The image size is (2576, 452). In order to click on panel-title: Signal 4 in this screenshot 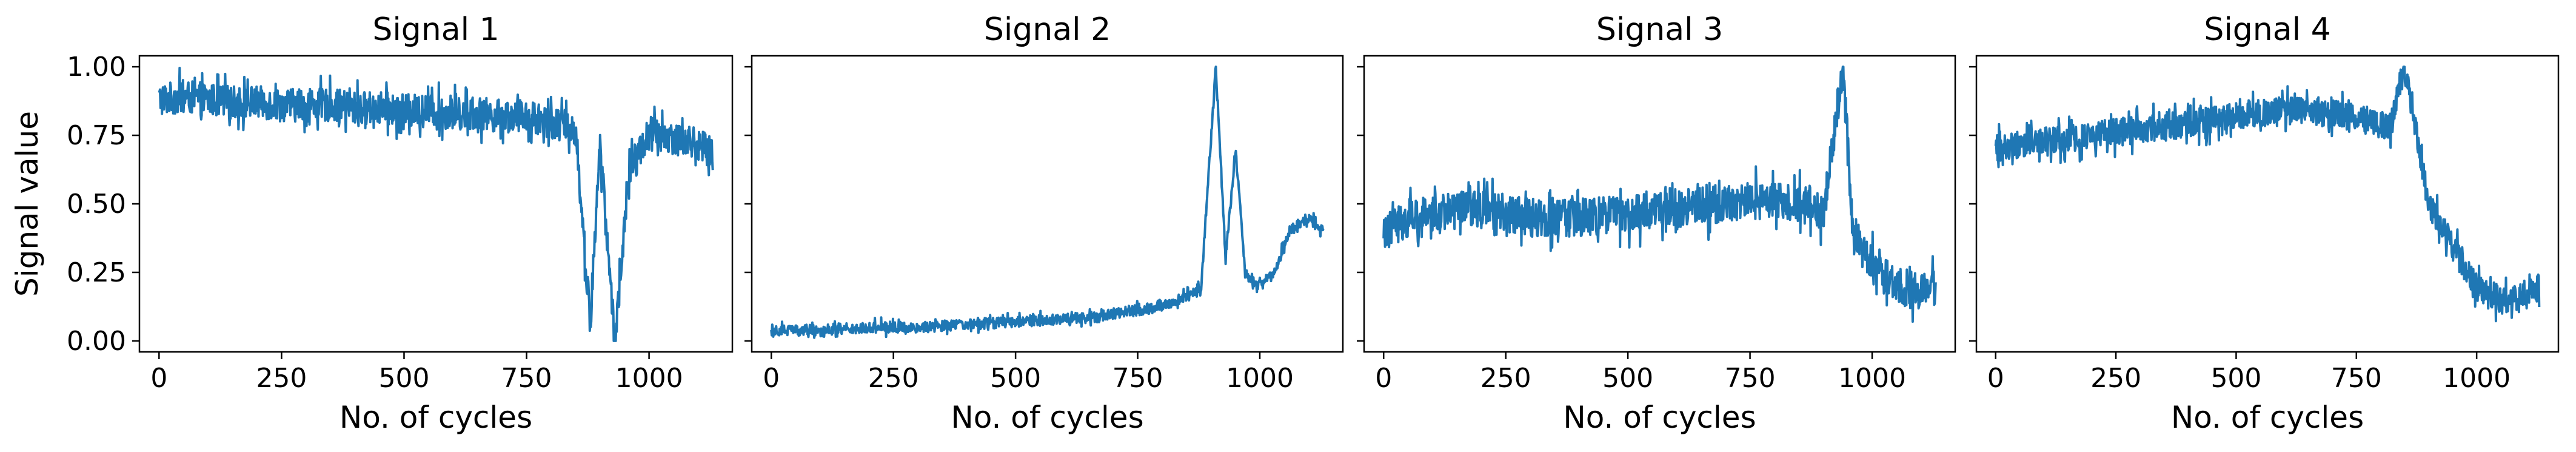, I will do `click(2267, 30)`.